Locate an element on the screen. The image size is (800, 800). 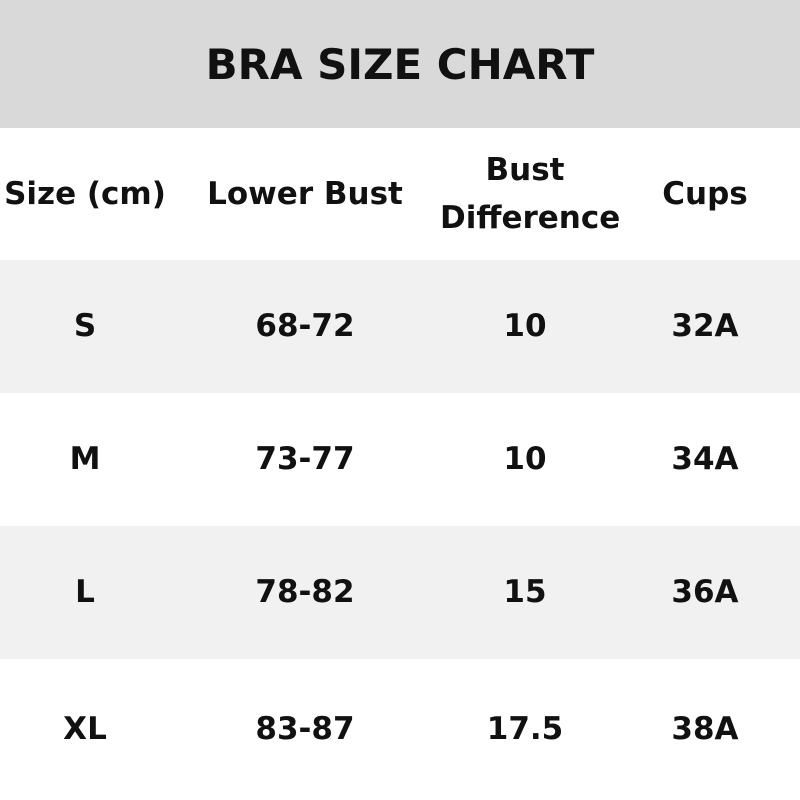
cell-lower-bust: 78-82 is located at coordinates (305, 592).